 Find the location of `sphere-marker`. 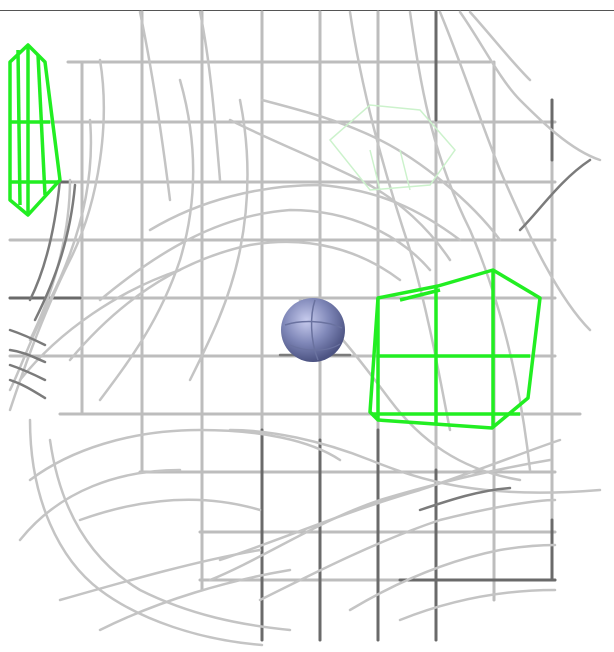

sphere-marker is located at coordinates (313, 330).